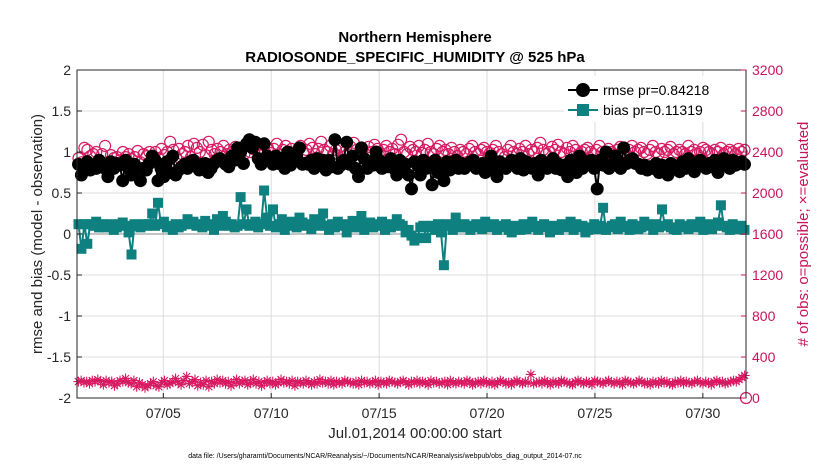 This screenshot has height=470, width=830. What do you see at coordinates (656, 90) in the screenshot?
I see `legend-rmse-label: rmse pr=0.84218` at bounding box center [656, 90].